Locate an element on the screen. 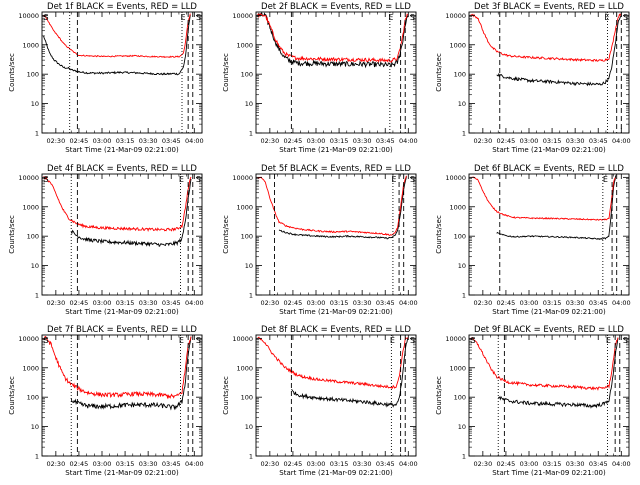 The width and height of the screenshot is (640, 485). panel-title: Det 2f BLACK = Events, RED = LLD is located at coordinates (336, 7).